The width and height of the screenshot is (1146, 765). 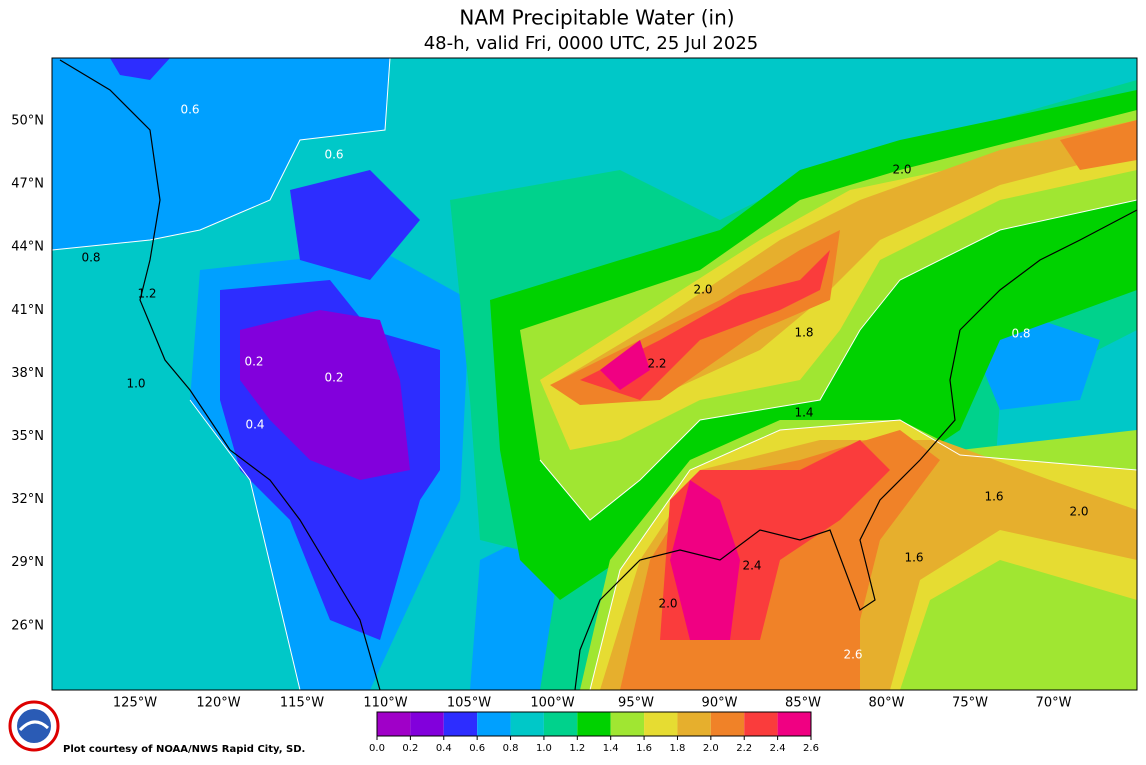 I want to click on lon-label: 95°W, so click(x=636, y=703).